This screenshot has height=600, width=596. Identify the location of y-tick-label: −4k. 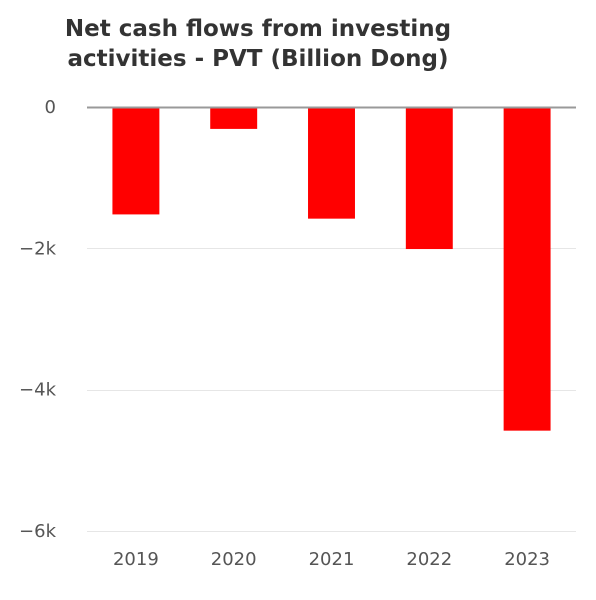
(38, 390).